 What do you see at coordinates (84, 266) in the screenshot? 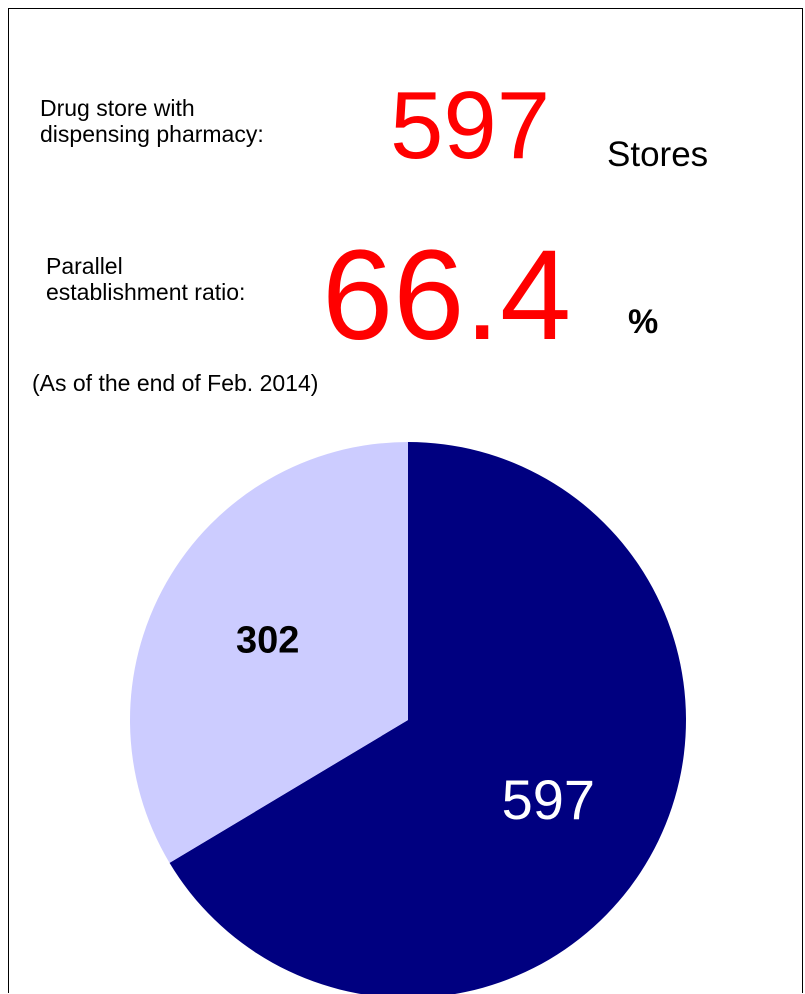
I see `parallel-ratio-label-line1: Parallel` at bounding box center [84, 266].